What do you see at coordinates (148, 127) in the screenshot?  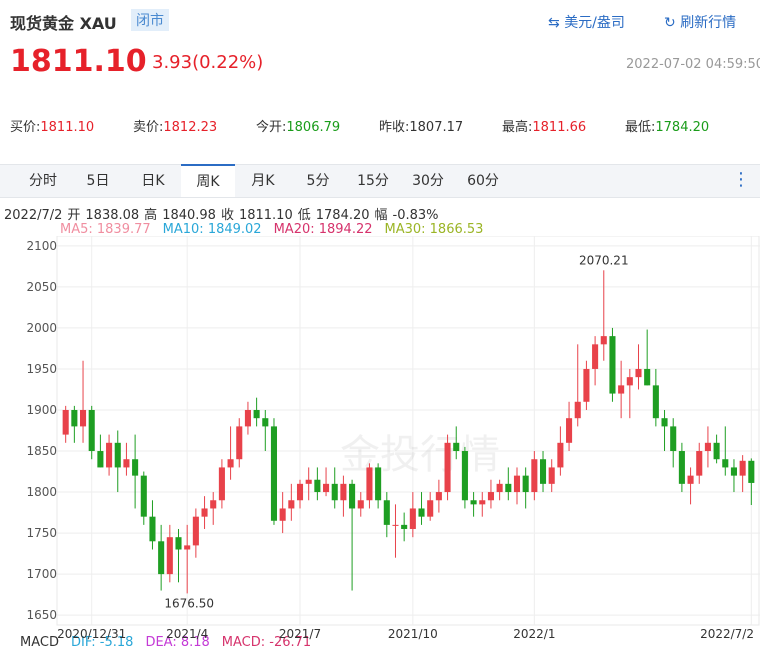 I see `quote-label: 卖价:` at bounding box center [148, 127].